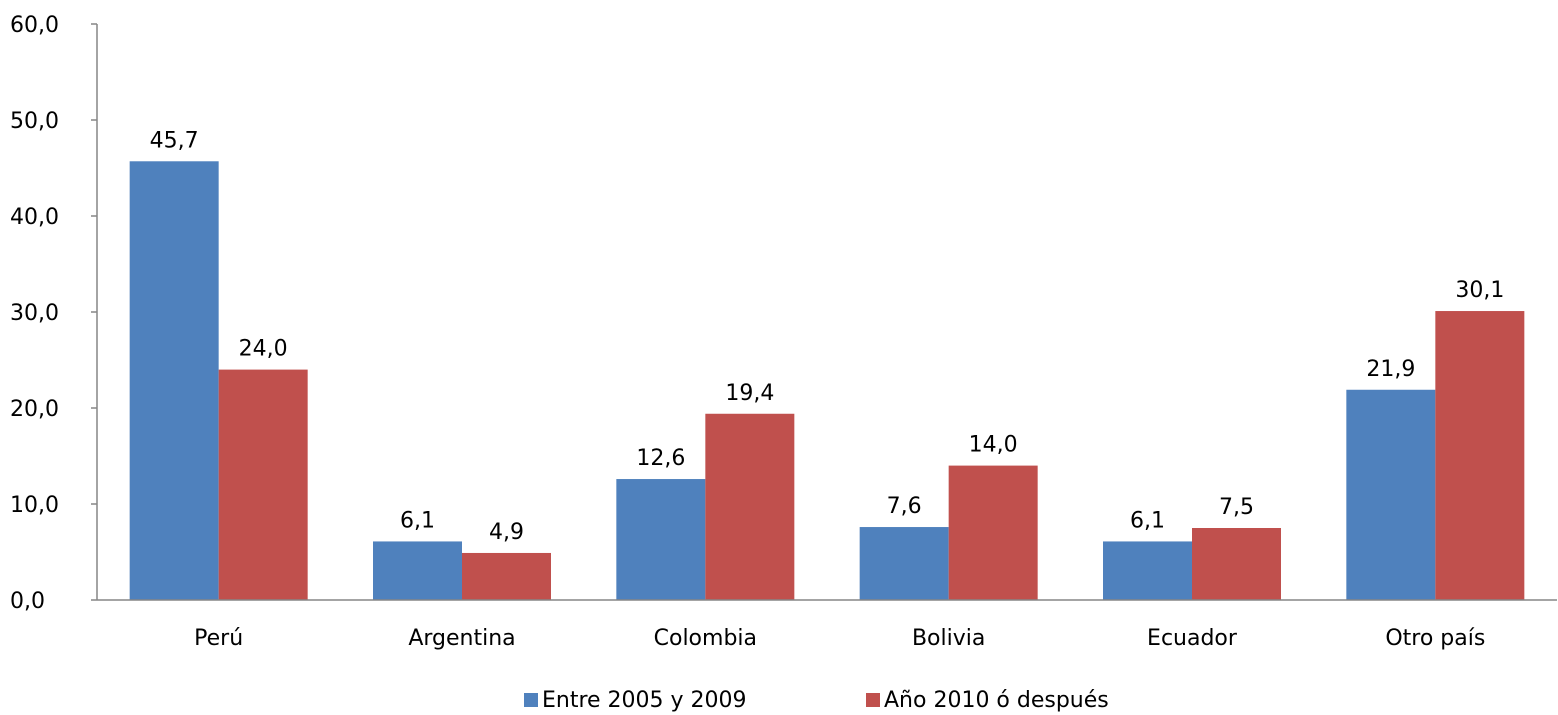 The width and height of the screenshot is (1558, 715). Describe the element at coordinates (461, 638) in the screenshot. I see `category-label: Argentina` at that location.